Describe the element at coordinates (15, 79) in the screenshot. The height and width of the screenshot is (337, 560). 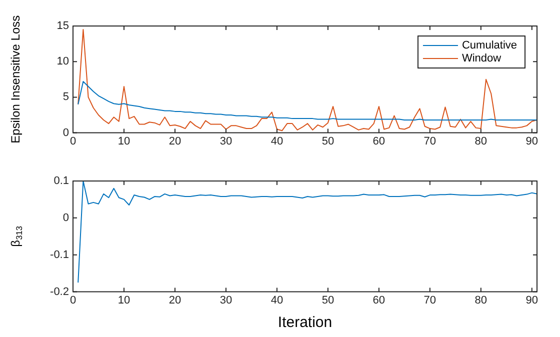
I see `y-axis-title: Epsilon Insensitive Loss` at that location.